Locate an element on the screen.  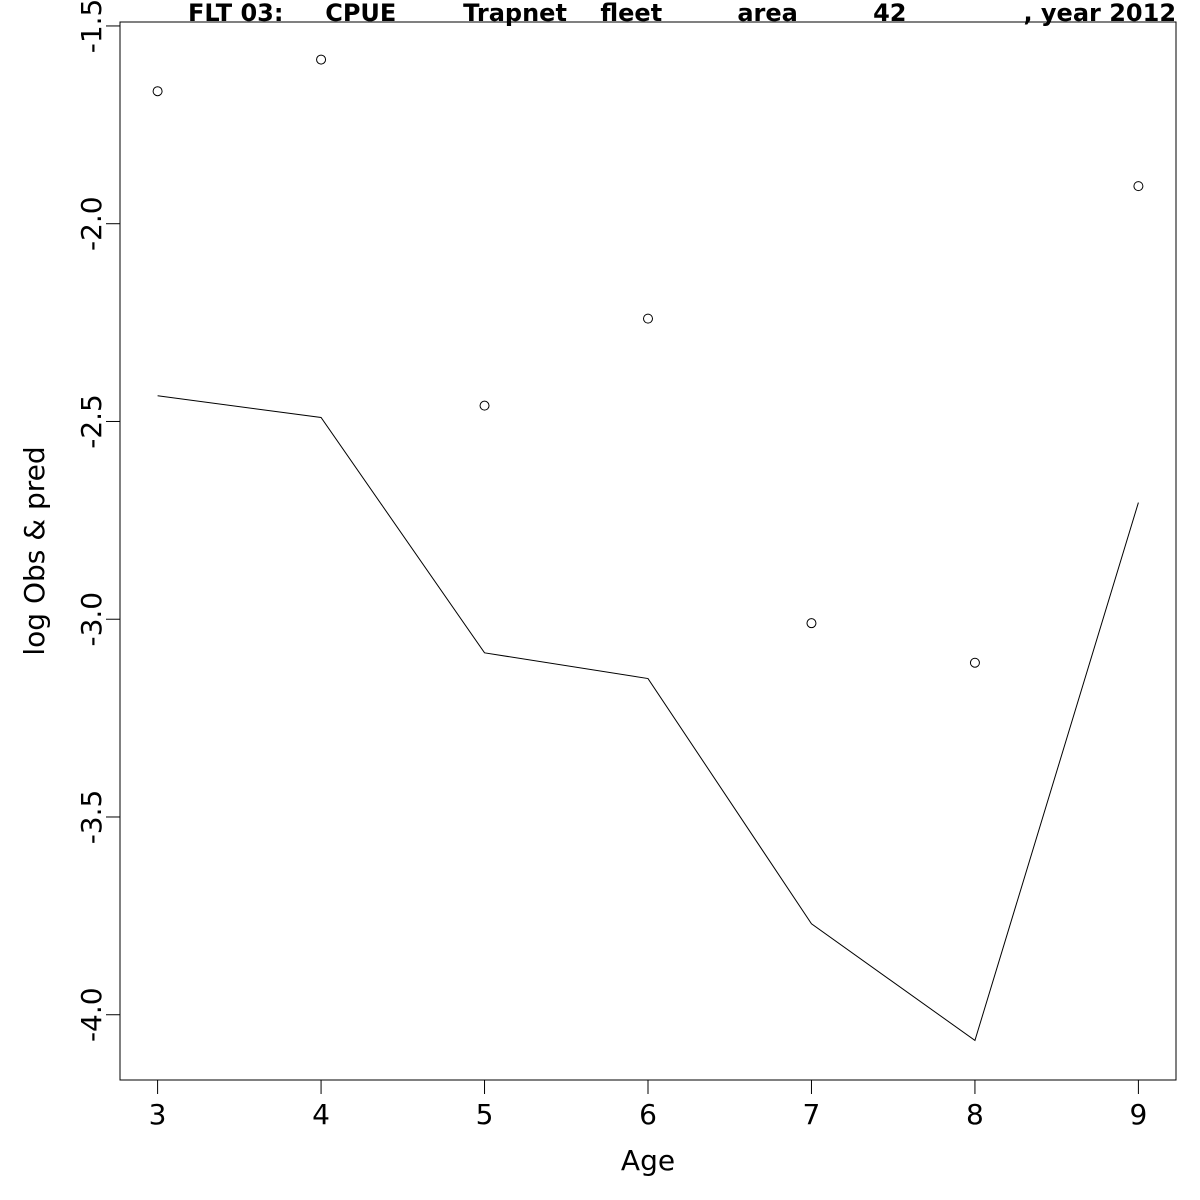
y-tick-label: -3.5 is located at coordinates (91, 817).